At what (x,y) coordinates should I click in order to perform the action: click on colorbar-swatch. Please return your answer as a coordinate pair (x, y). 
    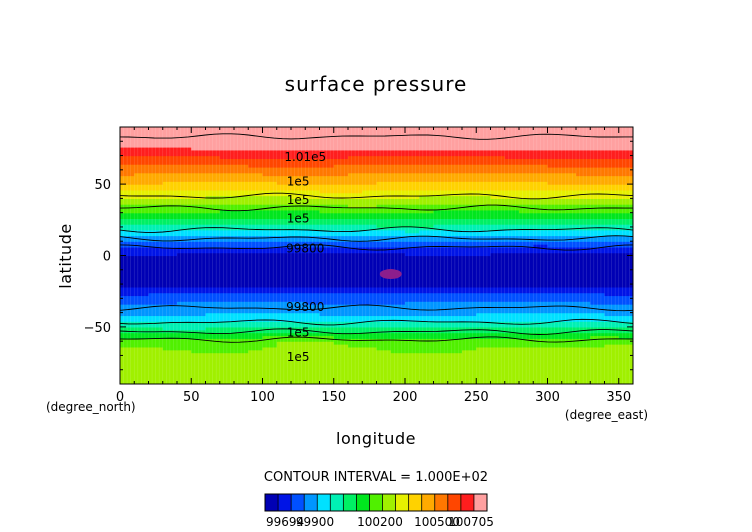
    Looking at the image, I should click on (376, 502).